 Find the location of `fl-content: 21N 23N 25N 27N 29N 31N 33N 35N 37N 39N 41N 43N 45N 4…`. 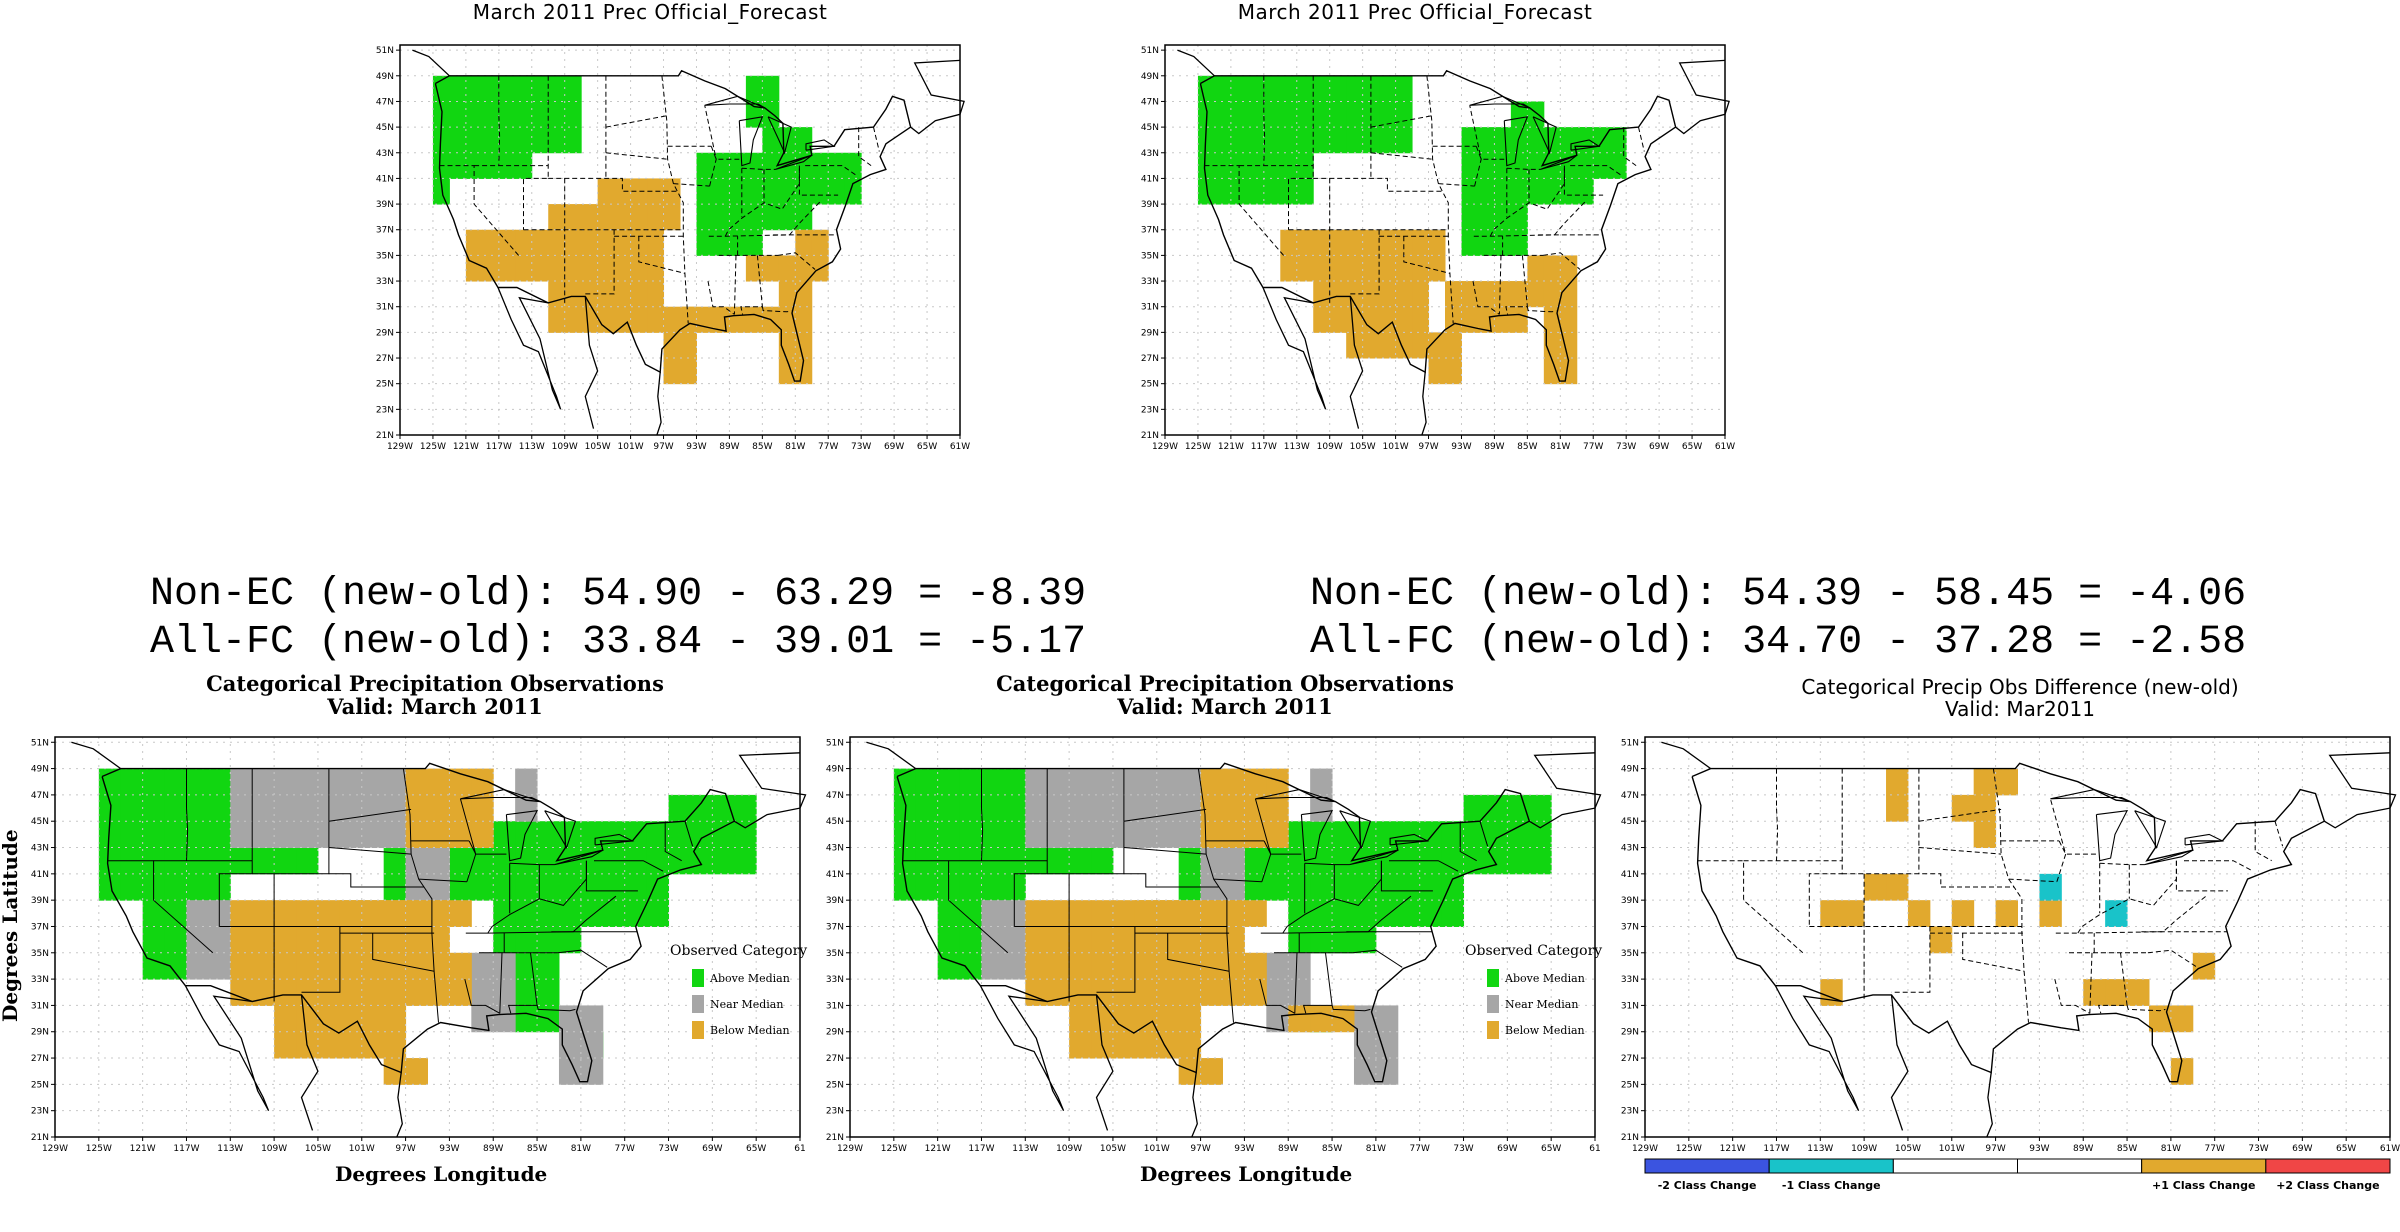

fl-content: 21N 23N 25N 27N 29N 31N 33N 35N 37N 39N 41N 43N 45N 4… is located at coordinates (673, 247).